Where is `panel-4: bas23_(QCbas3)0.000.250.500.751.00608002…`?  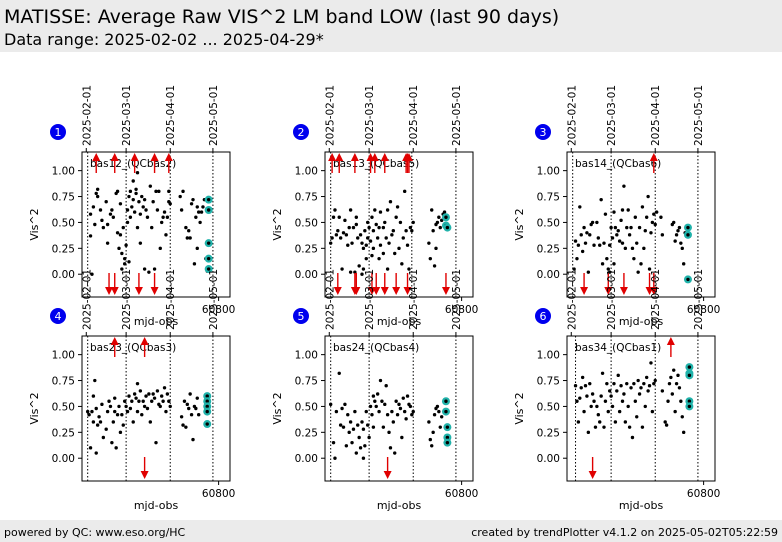 panel-4: bas23_(QCbas3)0.000.250.500.751.00608002… is located at coordinates (131, 390).